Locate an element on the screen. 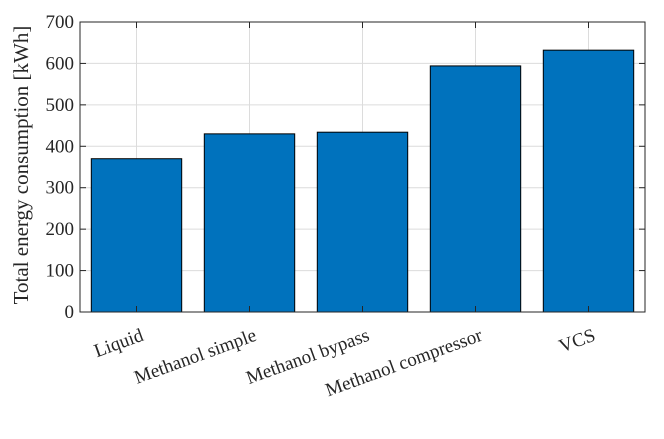 This screenshot has width=664, height=439. y-tick-label: 200 is located at coordinates (60, 229).